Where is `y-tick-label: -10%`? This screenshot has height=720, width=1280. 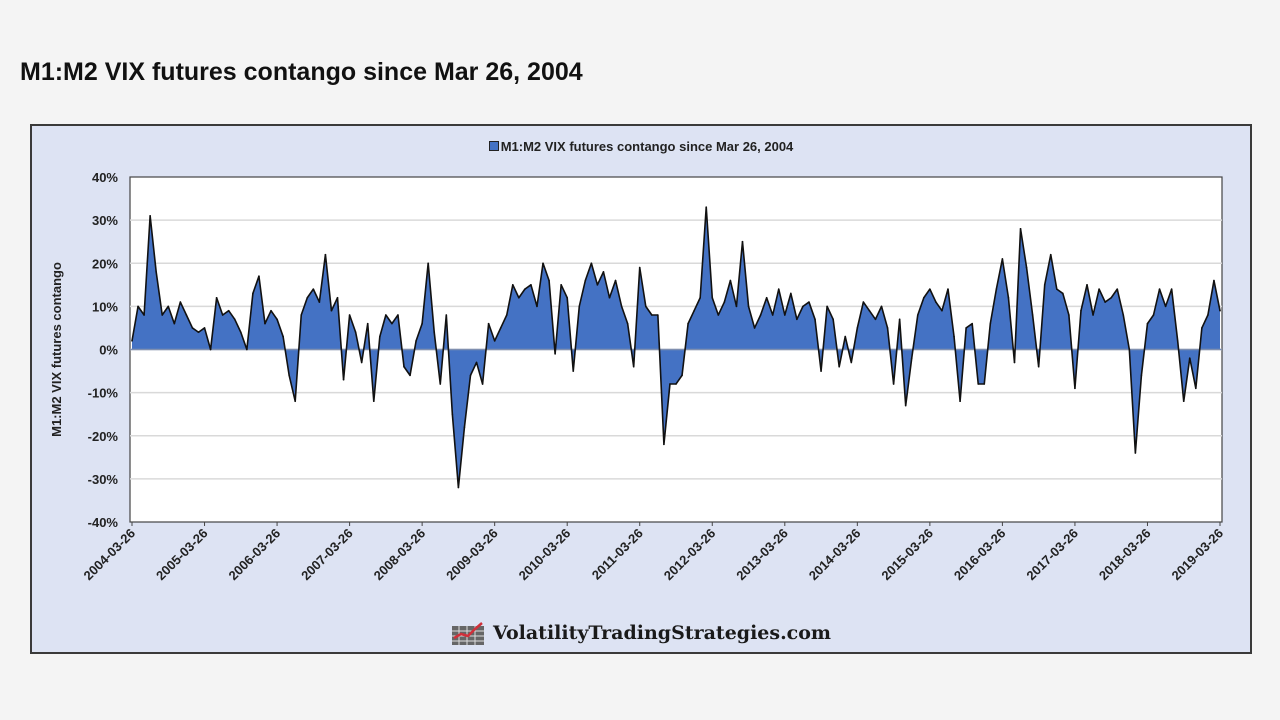 y-tick-label: -10% is located at coordinates (103, 393).